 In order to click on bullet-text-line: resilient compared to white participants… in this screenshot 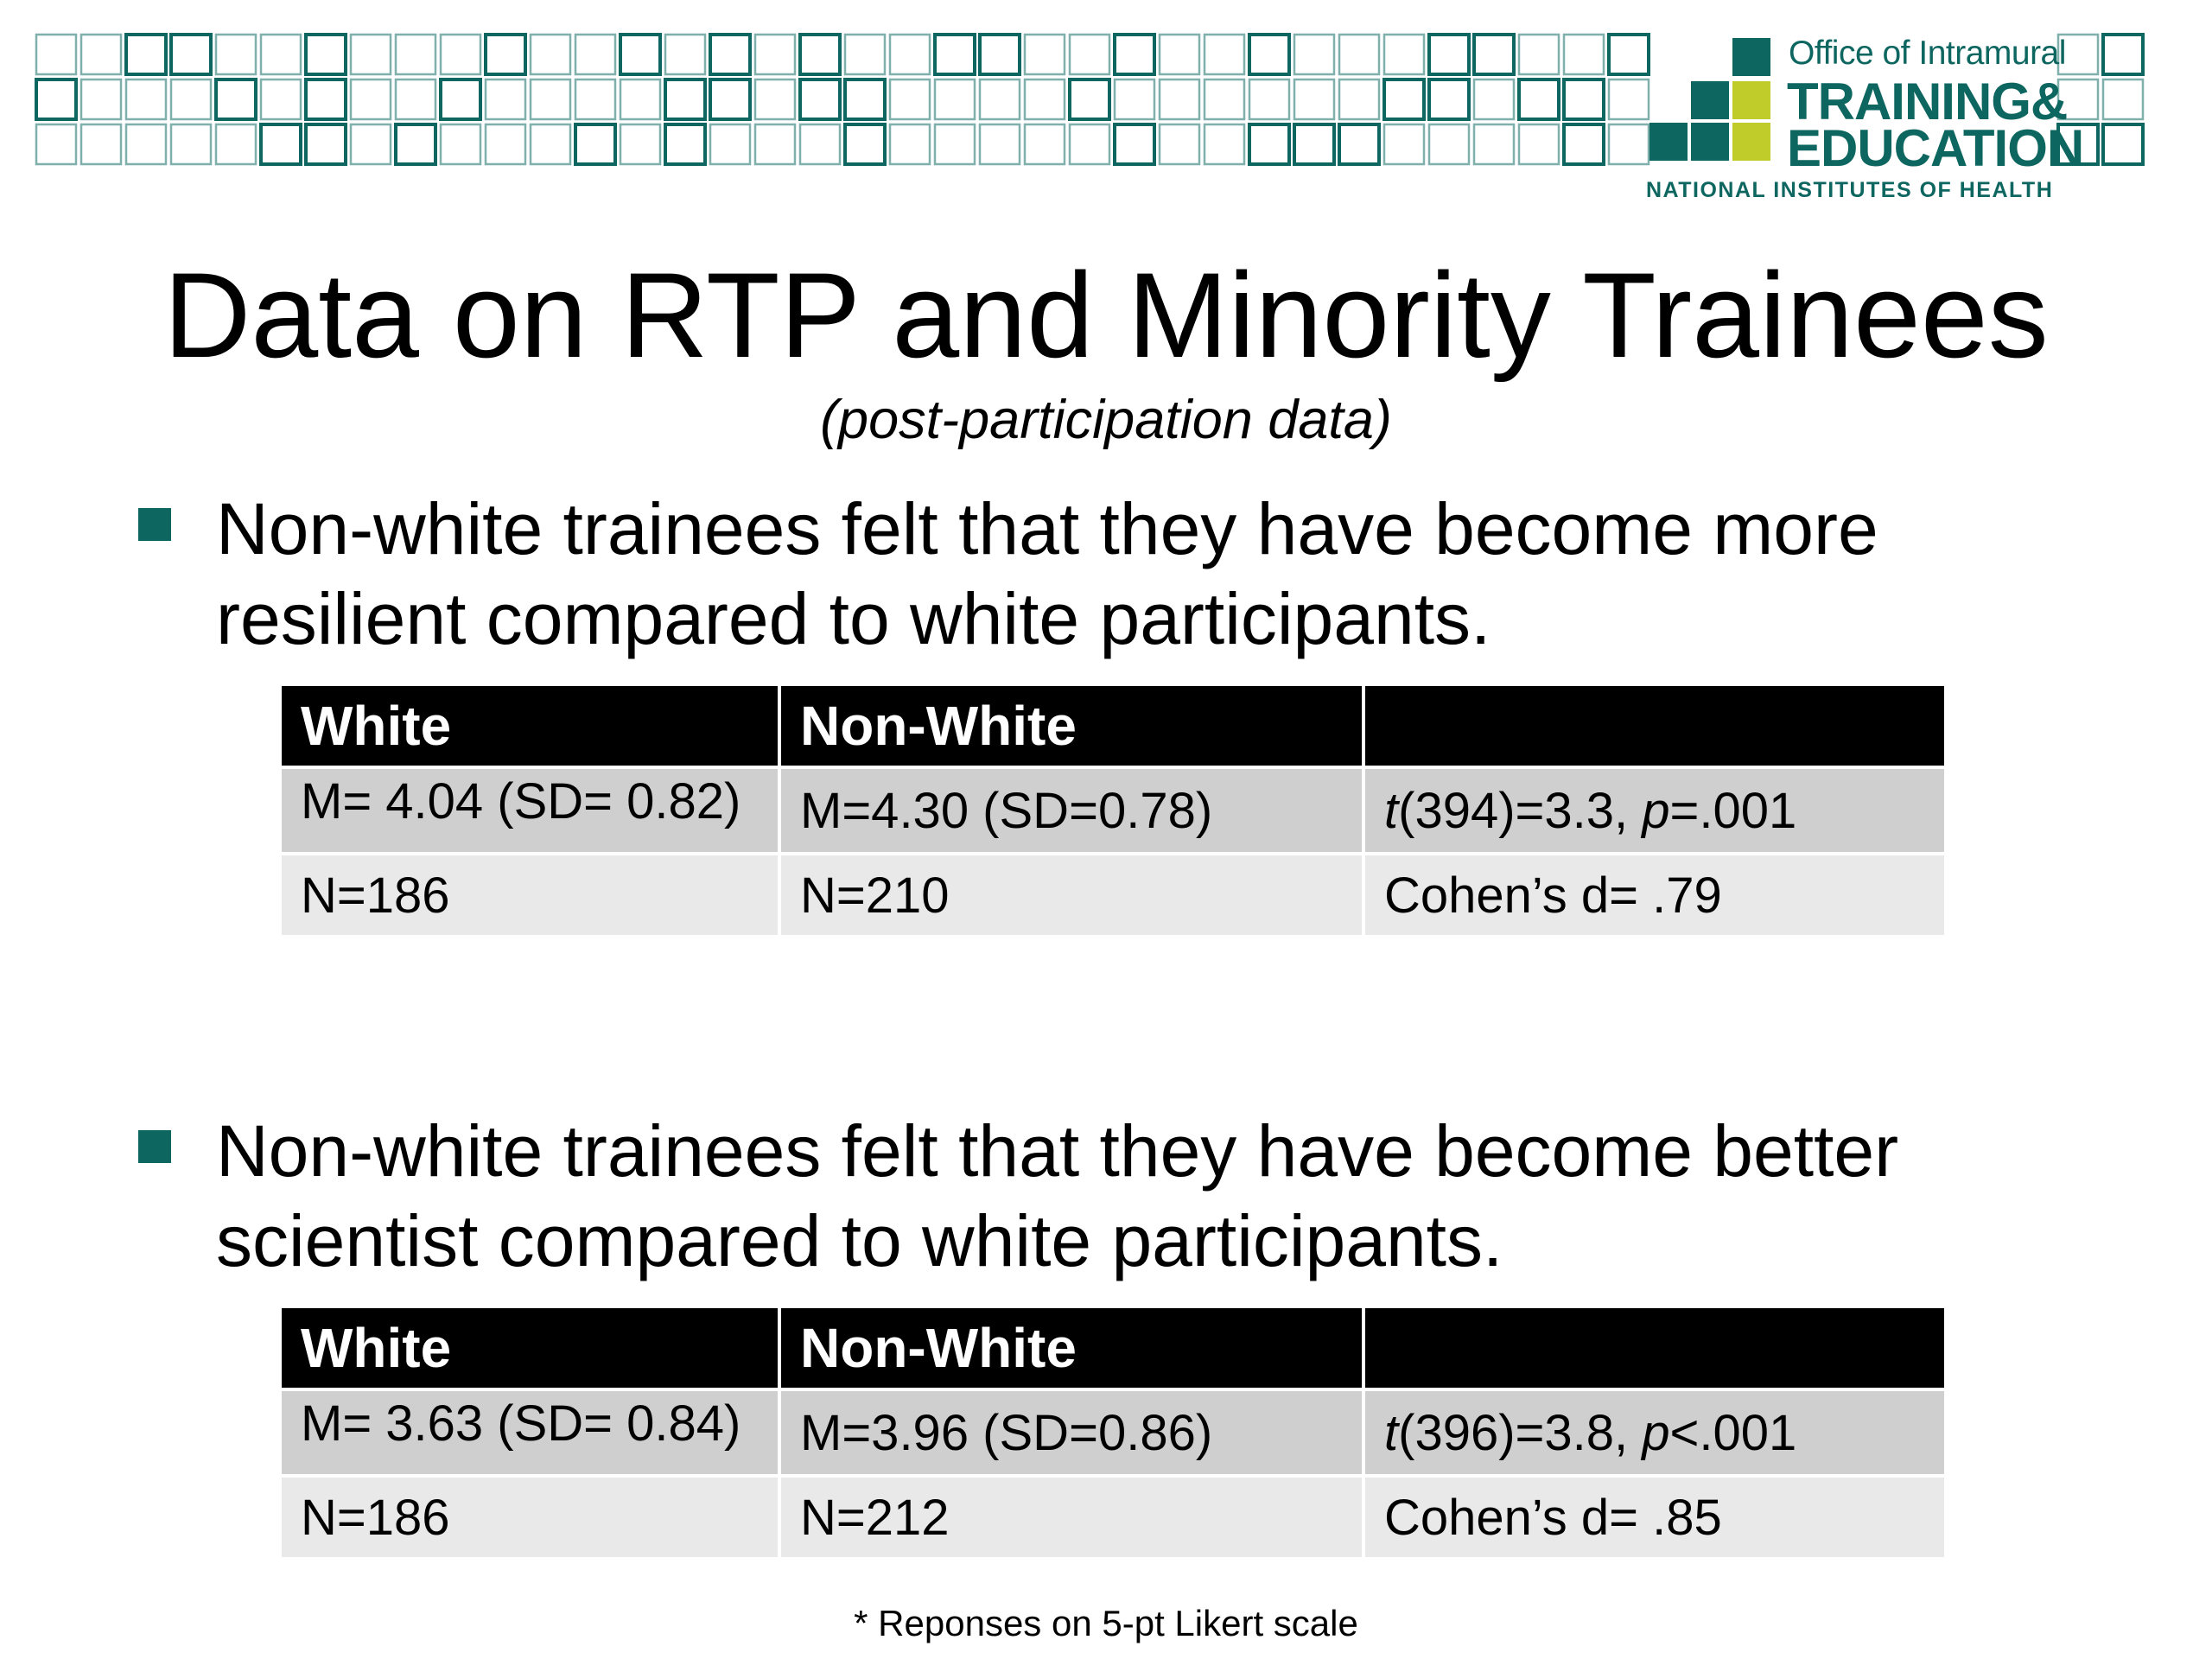, I will do `click(853, 618)`.